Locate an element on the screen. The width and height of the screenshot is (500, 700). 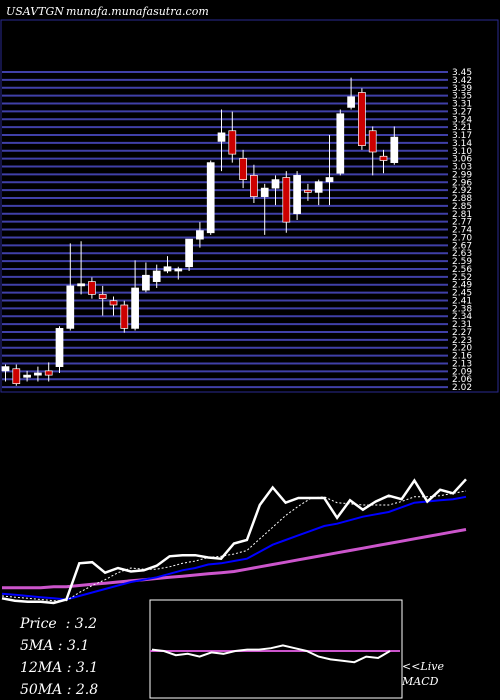
tick-label: 2.34 is located at coordinates (462, 317).